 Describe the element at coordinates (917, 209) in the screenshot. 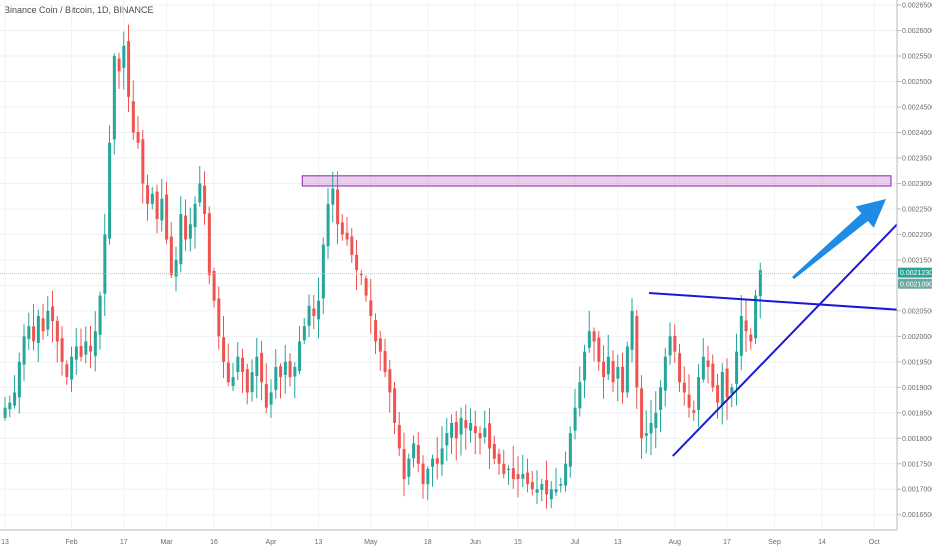

I see `price-tick-label: 0.0022500` at that location.